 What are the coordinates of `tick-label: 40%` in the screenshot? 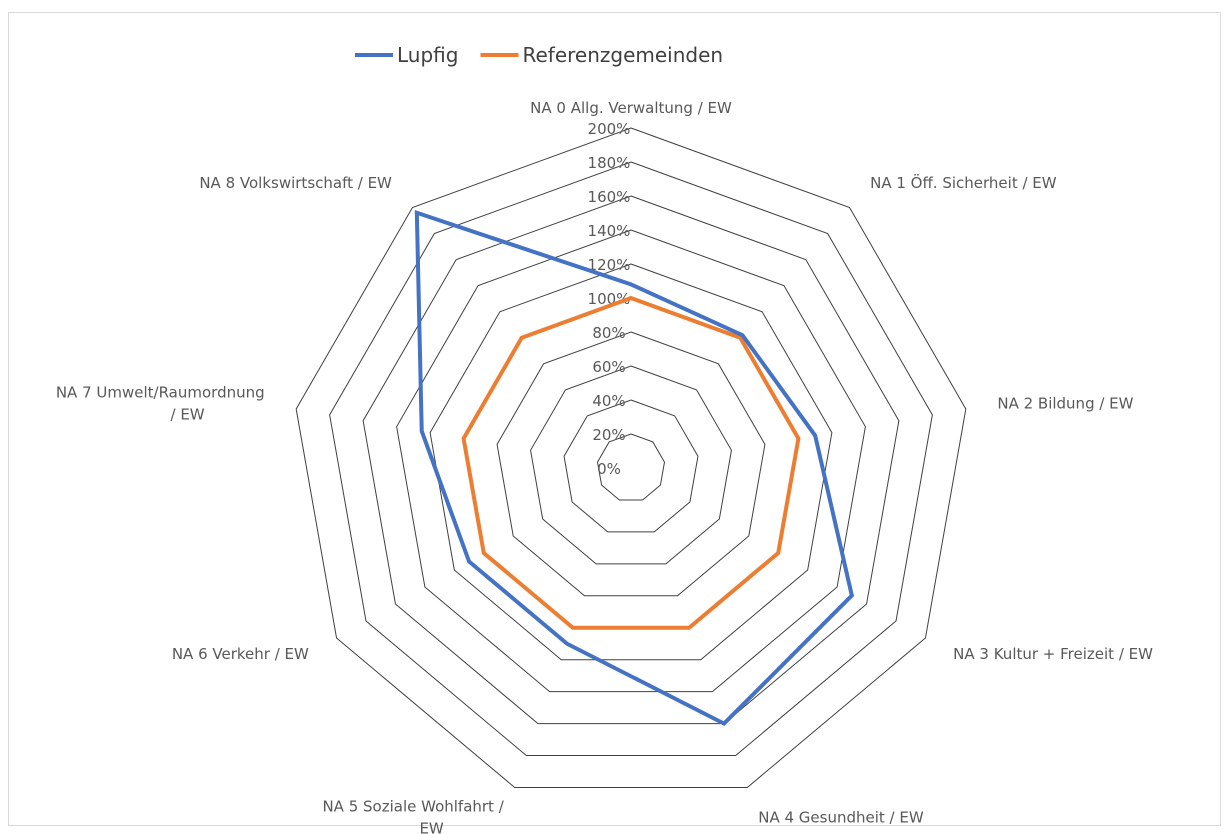 It's located at (608, 401).